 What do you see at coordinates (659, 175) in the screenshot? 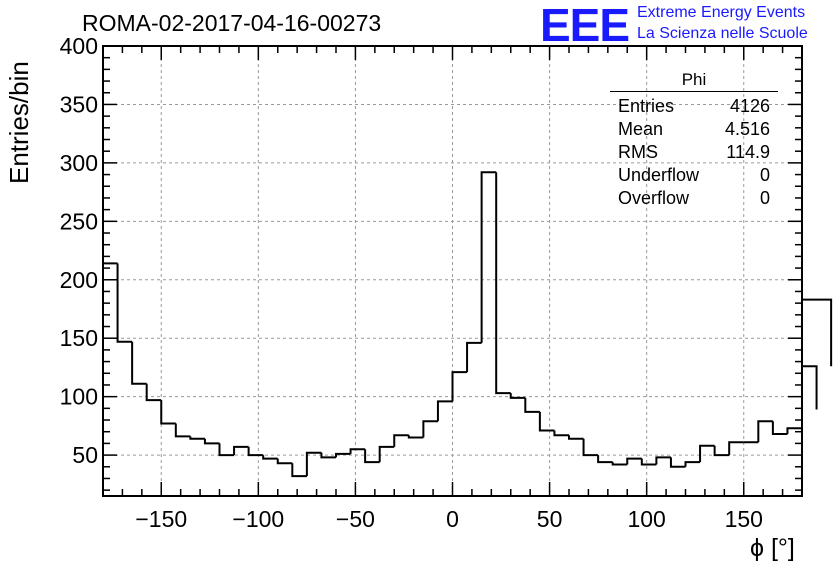
I see `stats-label: Underflow` at bounding box center [659, 175].